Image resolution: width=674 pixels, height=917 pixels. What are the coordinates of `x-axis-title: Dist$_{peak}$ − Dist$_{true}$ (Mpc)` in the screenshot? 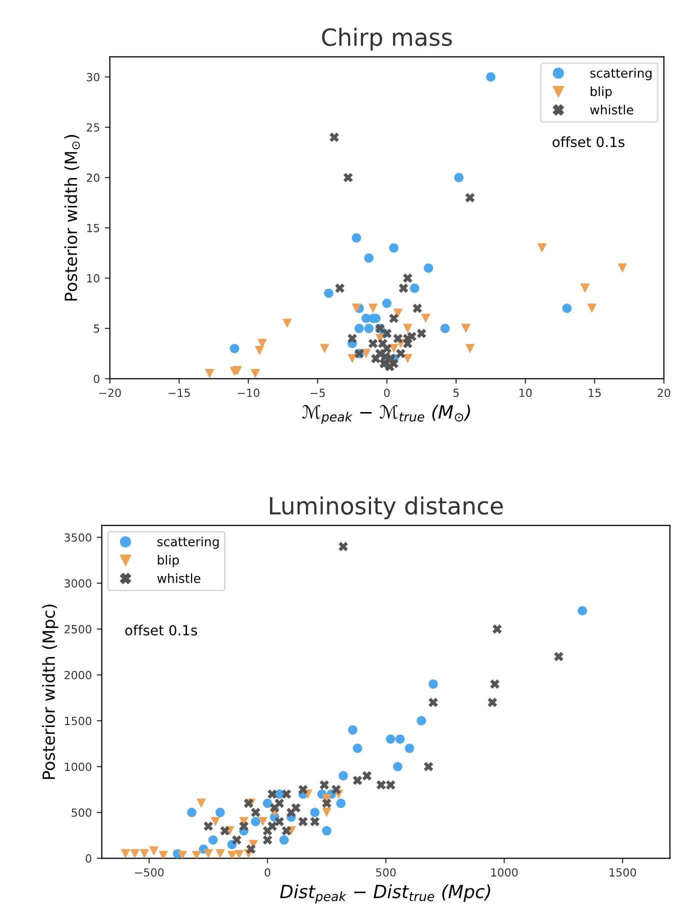 It's located at (385, 894).